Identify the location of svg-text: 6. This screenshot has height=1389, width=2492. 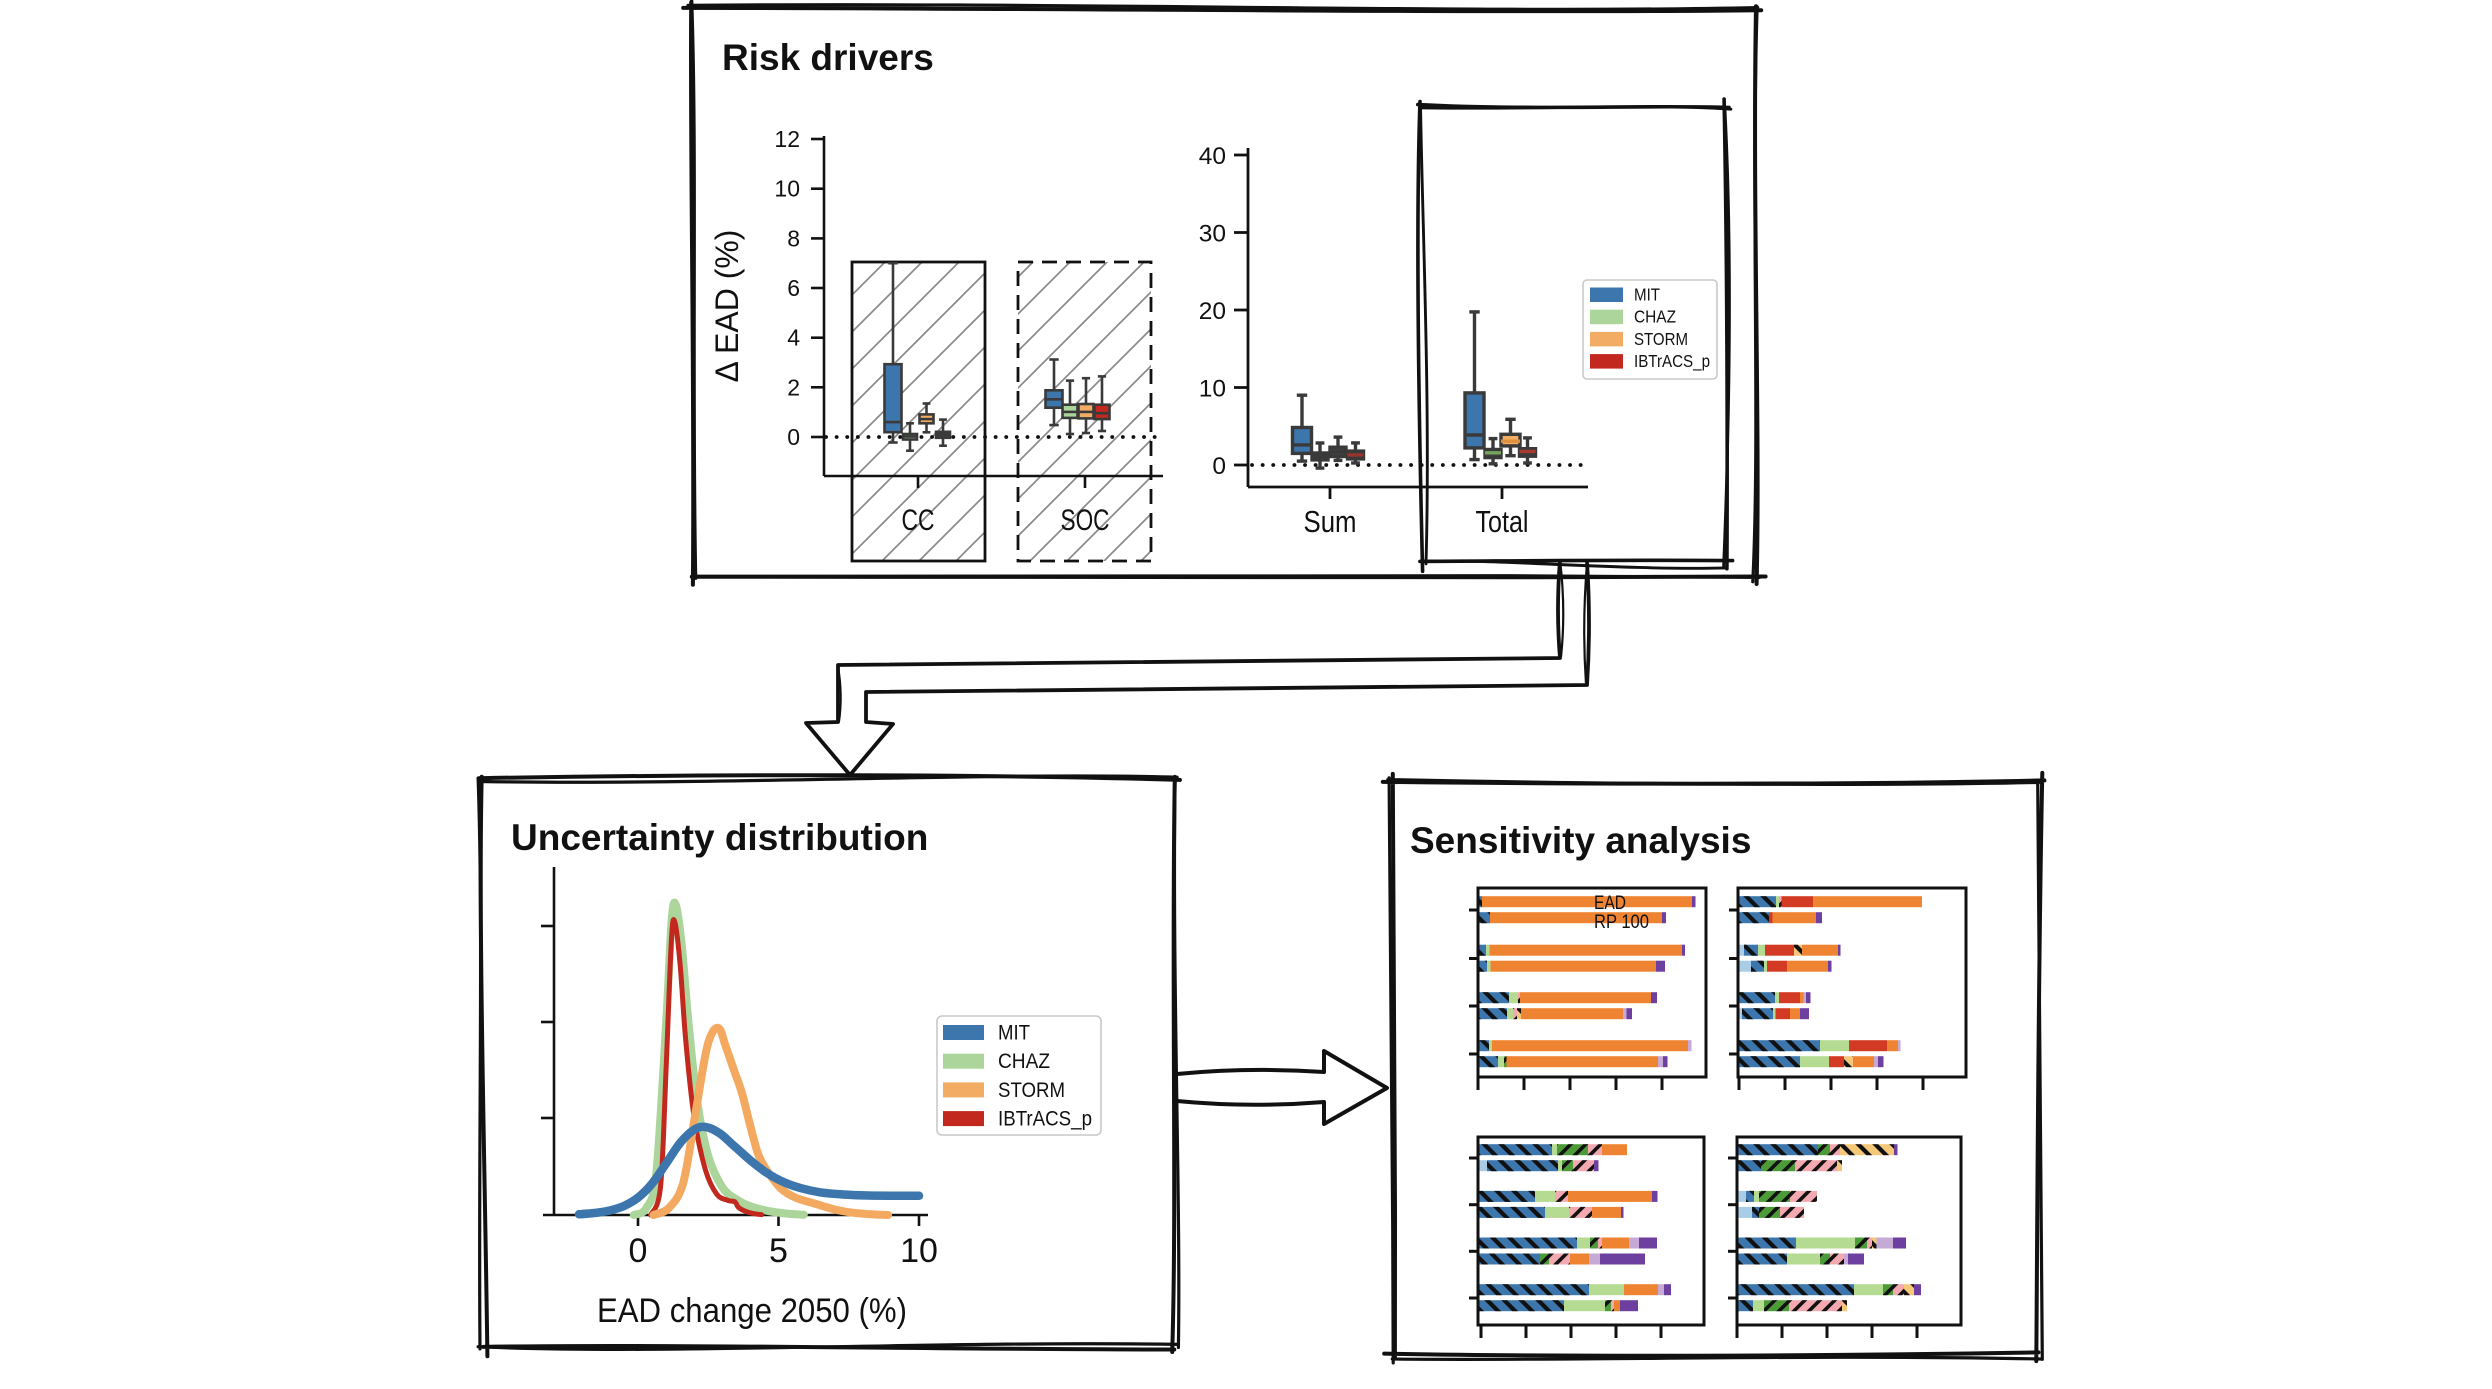
(793, 288).